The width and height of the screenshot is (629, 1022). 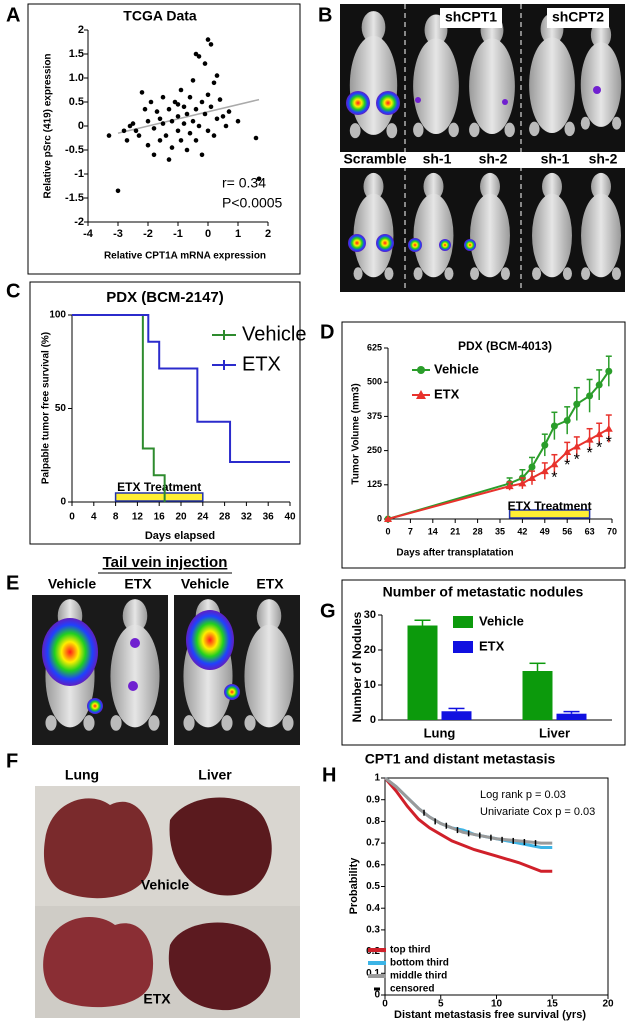 What do you see at coordinates (165, 562) in the screenshot?
I see `panel-title: Tail vein injection` at bounding box center [165, 562].